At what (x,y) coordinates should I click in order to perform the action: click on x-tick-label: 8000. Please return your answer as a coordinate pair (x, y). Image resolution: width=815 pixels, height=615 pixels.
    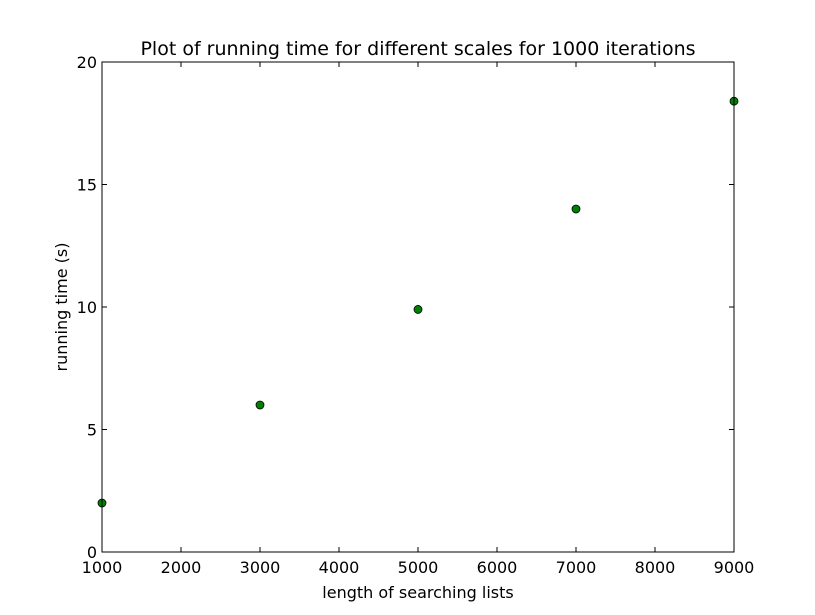
    Looking at the image, I should click on (655, 567).